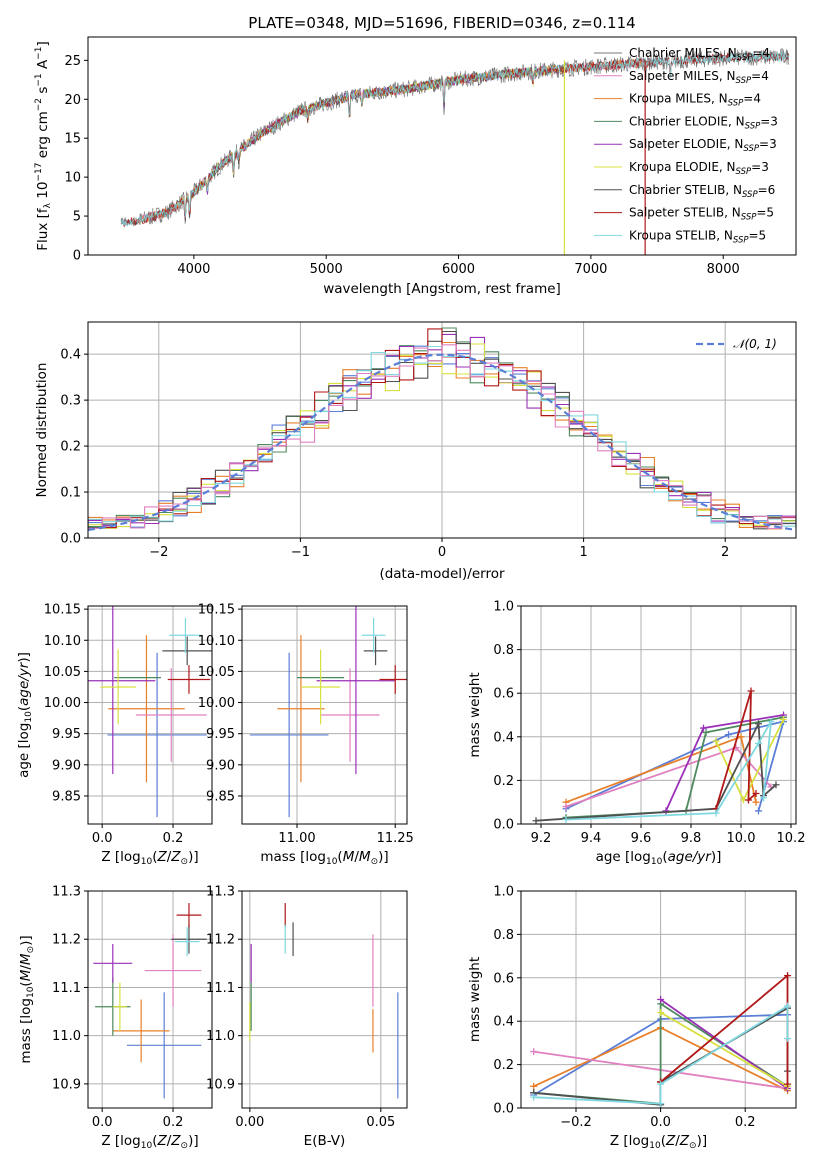  I want to click on x-tick-label: 2, so click(725, 552).